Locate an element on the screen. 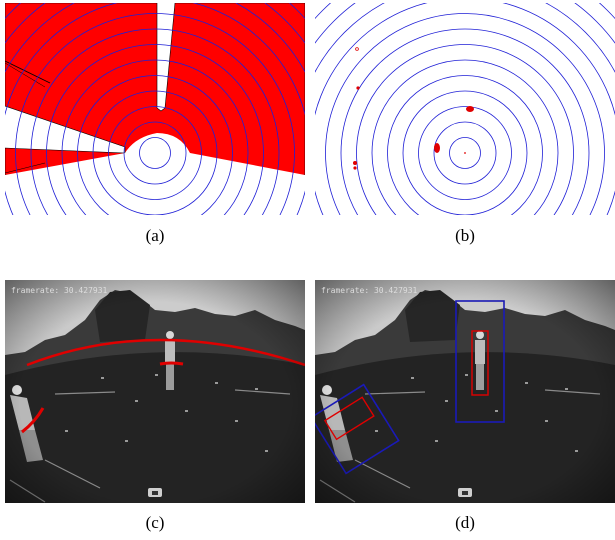  caption-b: (b) is located at coordinates (465, 235).